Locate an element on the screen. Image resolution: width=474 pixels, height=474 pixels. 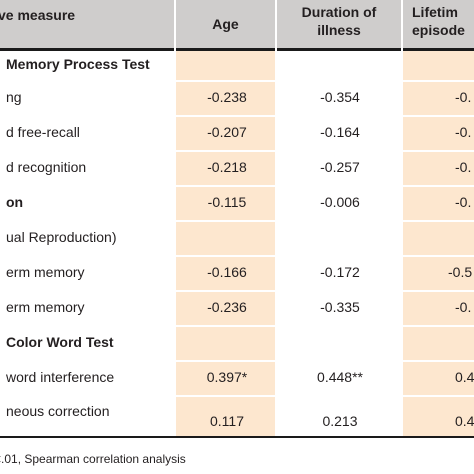
row-label: word interference is located at coordinates (60, 377).